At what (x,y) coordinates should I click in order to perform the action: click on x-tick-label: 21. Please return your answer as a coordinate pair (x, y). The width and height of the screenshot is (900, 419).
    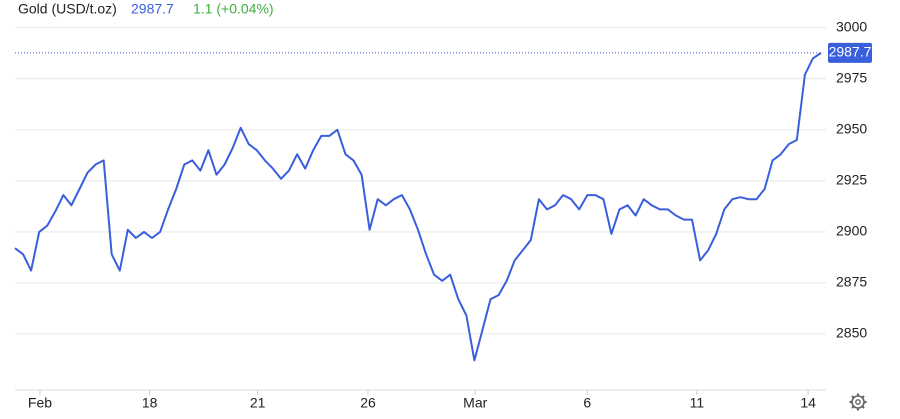
    Looking at the image, I should click on (258, 403).